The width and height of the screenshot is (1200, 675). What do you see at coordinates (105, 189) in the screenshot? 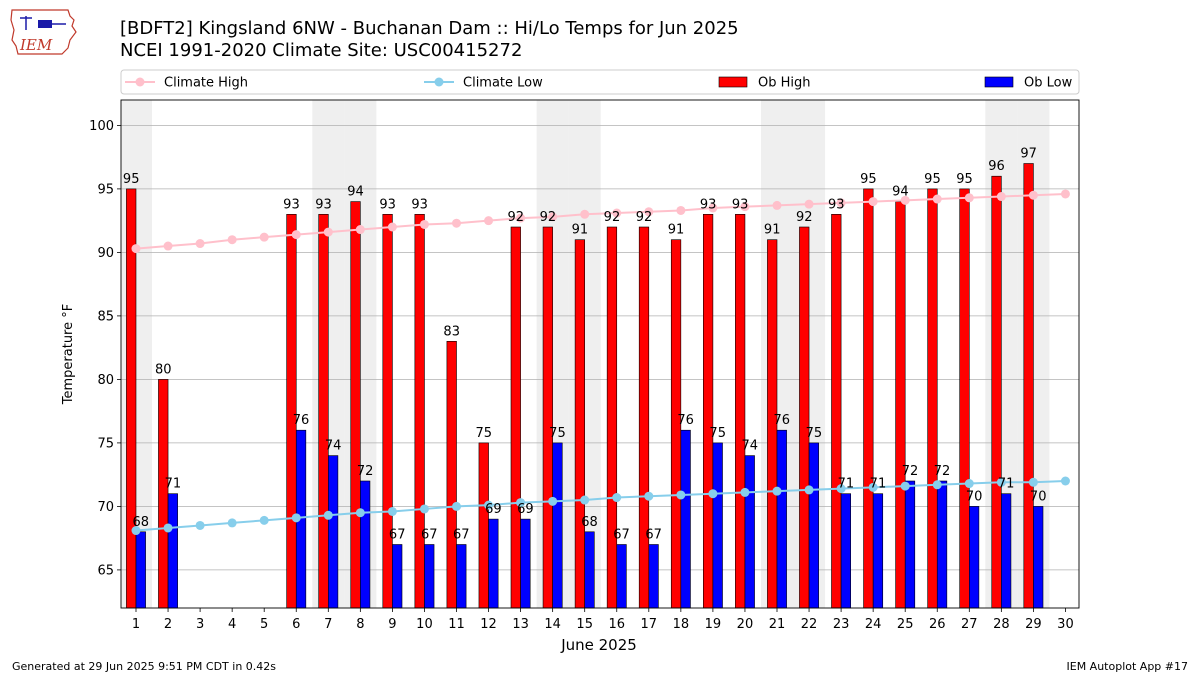
I see `y-tick-label: 95` at bounding box center [105, 189].